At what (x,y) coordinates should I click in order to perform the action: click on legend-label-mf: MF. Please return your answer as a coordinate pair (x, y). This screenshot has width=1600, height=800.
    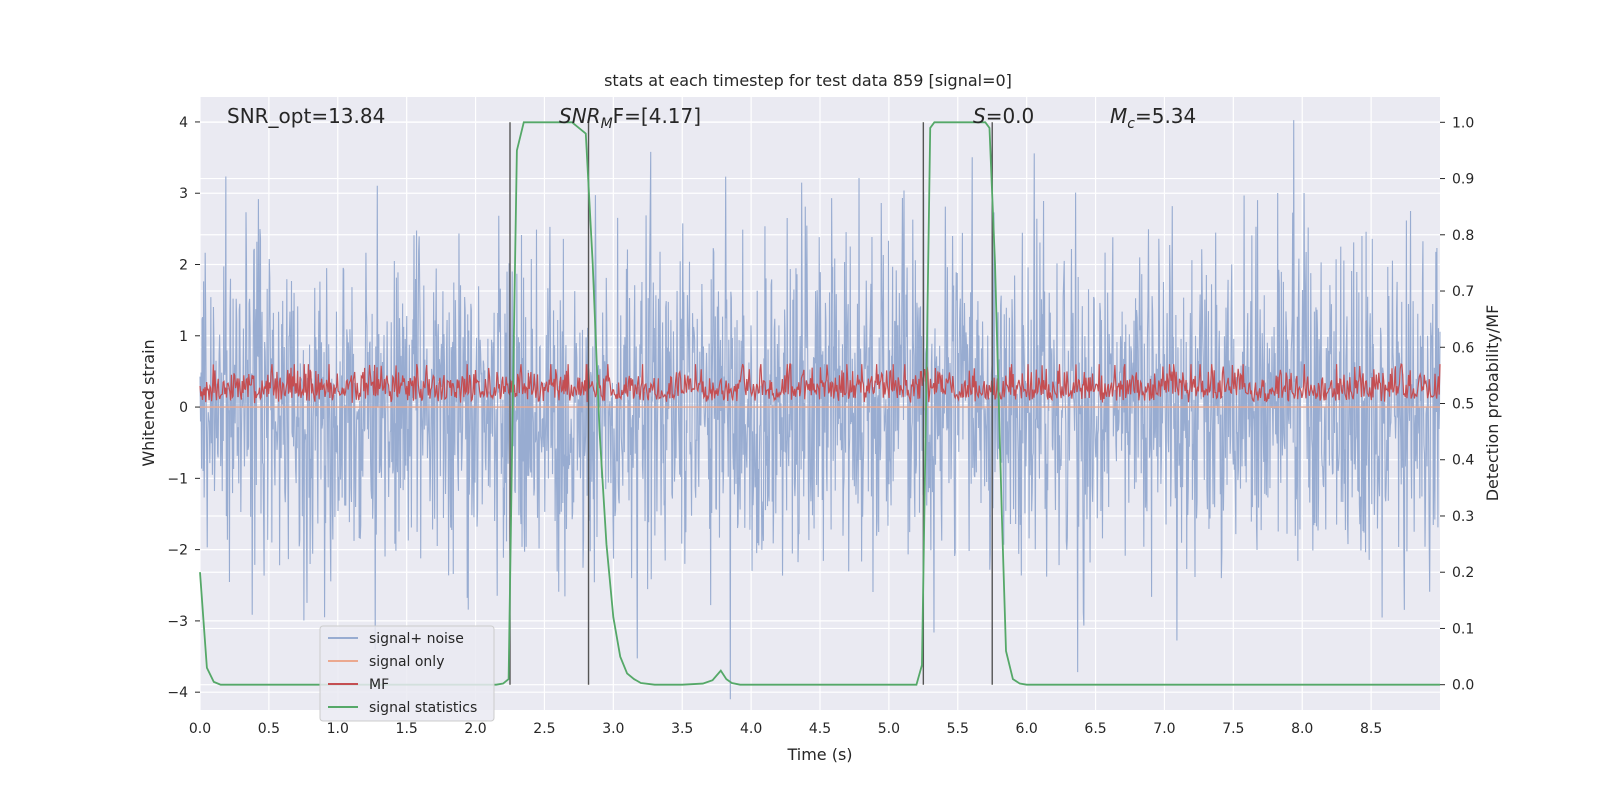
    Looking at the image, I should click on (379, 685).